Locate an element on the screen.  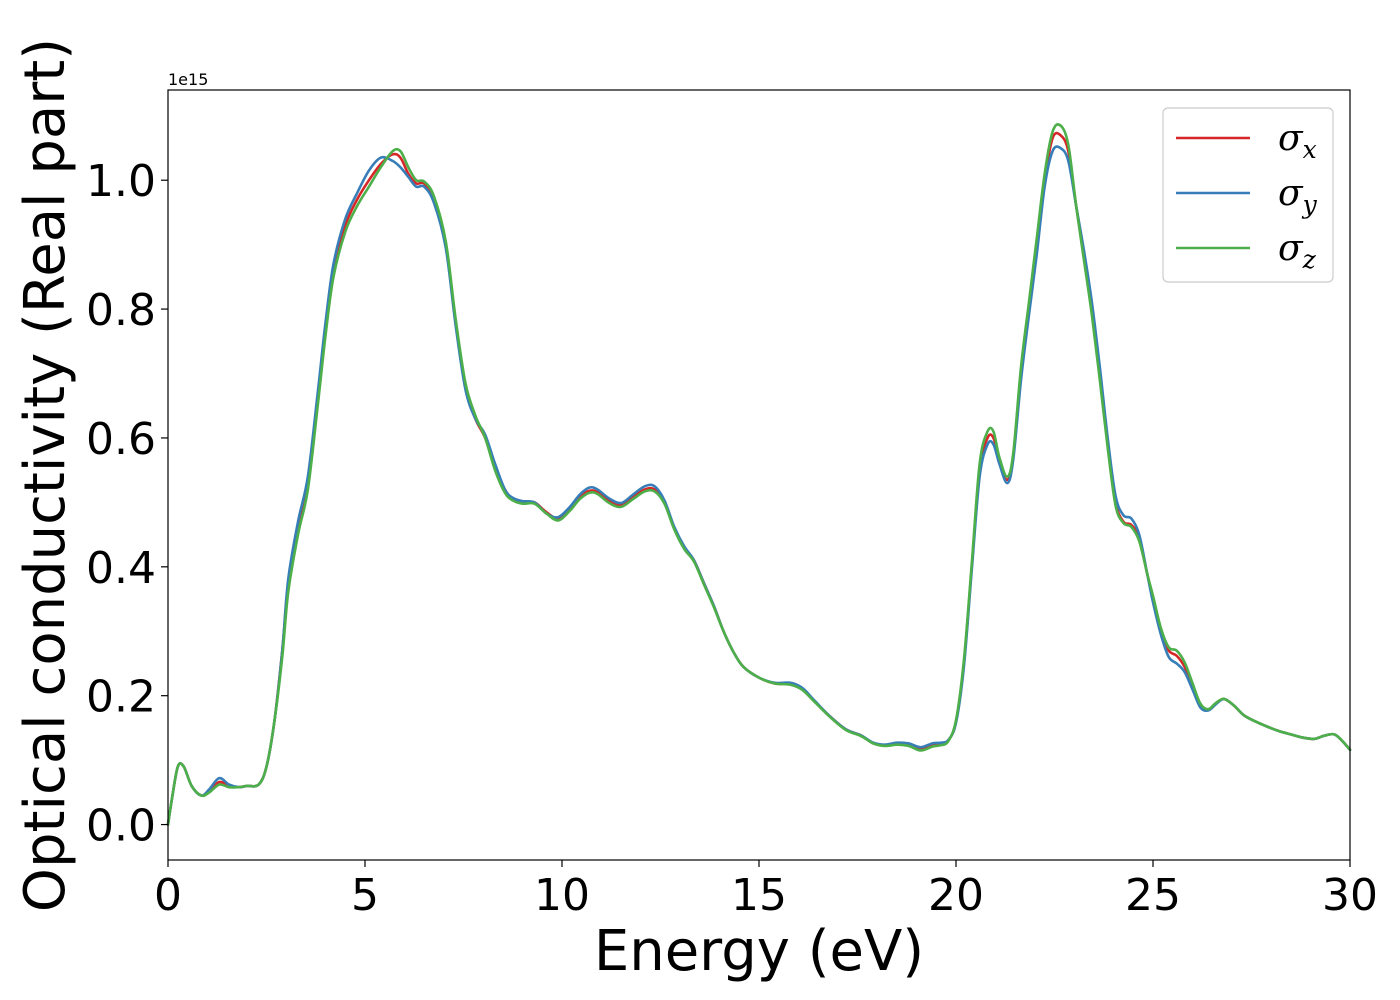
legend-label: σy is located at coordinates (1298, 196).